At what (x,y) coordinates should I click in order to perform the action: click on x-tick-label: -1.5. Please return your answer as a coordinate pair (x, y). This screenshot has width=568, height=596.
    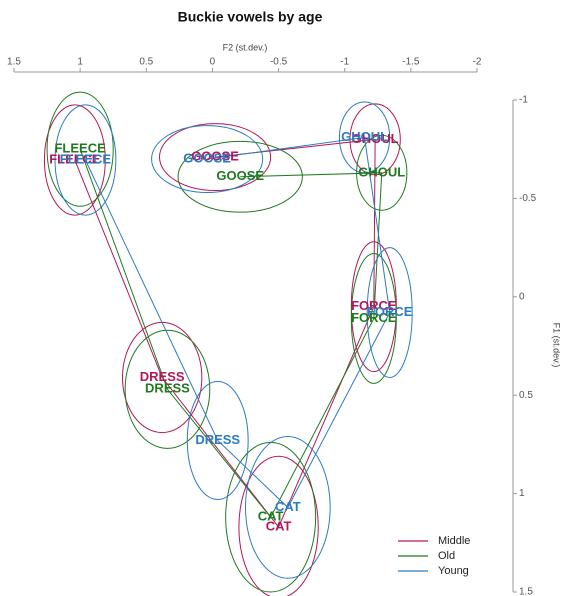
    Looking at the image, I should click on (411, 62).